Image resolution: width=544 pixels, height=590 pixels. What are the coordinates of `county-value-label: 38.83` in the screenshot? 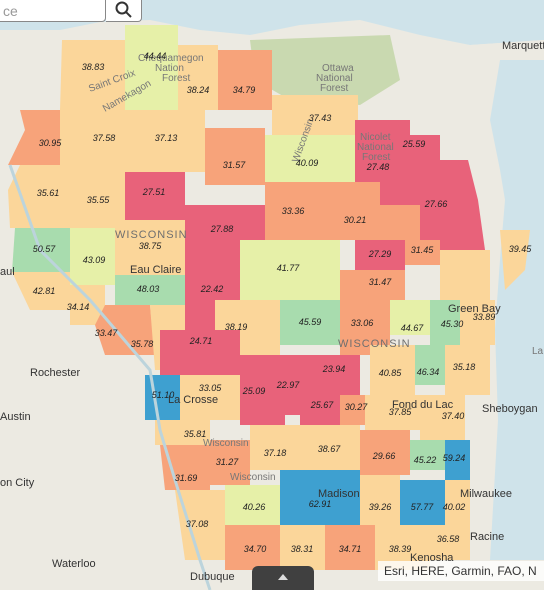 It's located at (93, 67).